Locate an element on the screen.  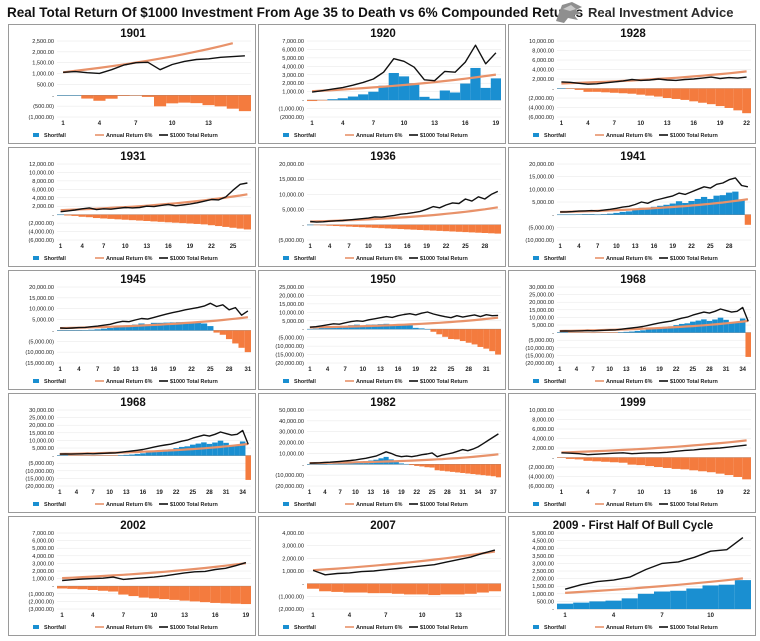
x-tick-label: 28 is located at coordinates (468, 370).